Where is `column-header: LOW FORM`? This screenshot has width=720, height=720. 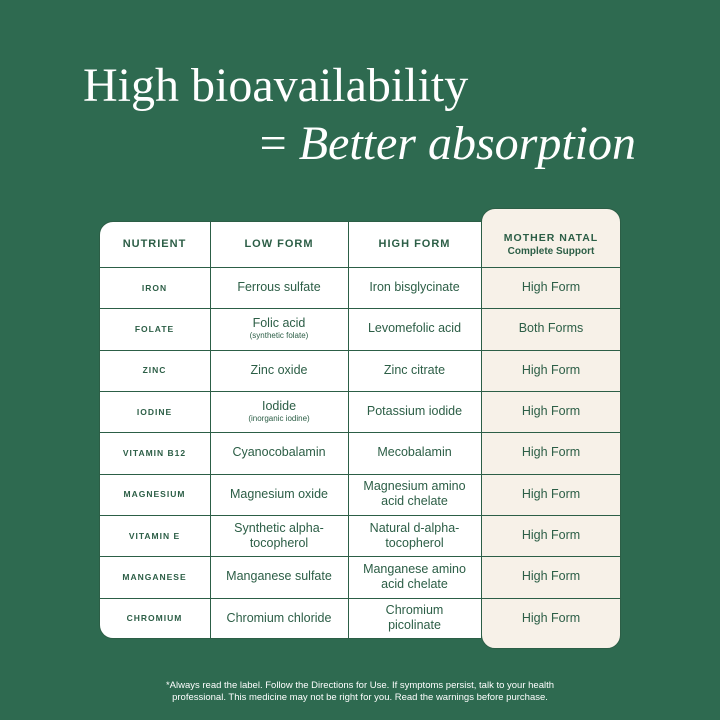 column-header: LOW FORM is located at coordinates (279, 244).